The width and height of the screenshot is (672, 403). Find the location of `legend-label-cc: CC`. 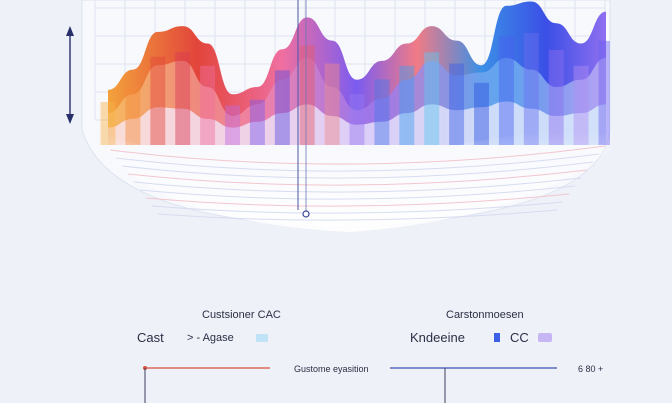

legend-label-cc: CC is located at coordinates (519, 337).